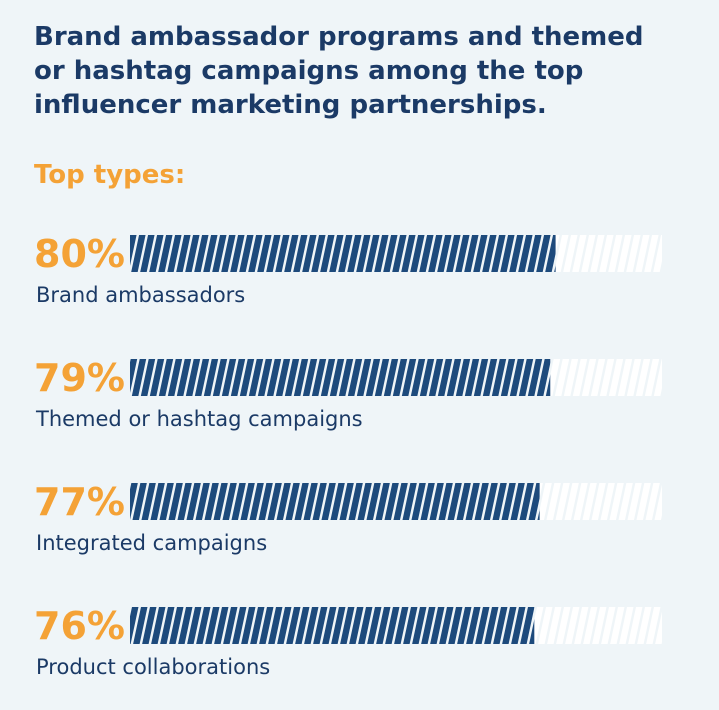  I want to click on value-label: 79%, so click(79, 378).